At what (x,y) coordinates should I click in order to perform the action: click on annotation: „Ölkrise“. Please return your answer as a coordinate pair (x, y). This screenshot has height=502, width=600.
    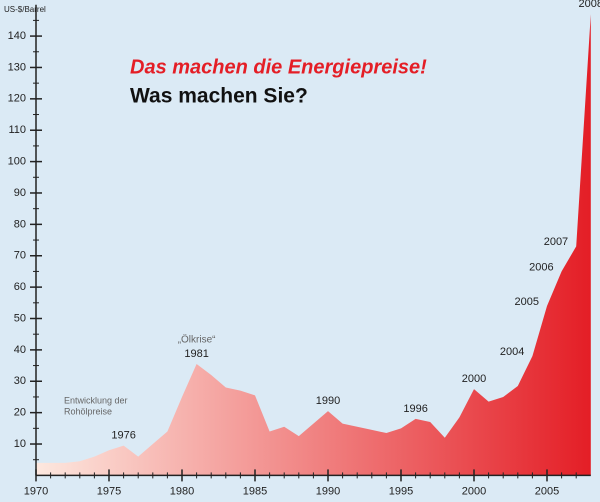
    Looking at the image, I should click on (197, 340).